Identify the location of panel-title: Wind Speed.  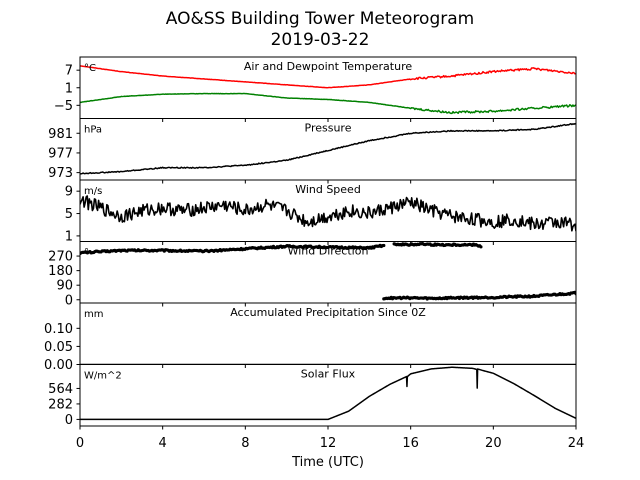
(328, 189).